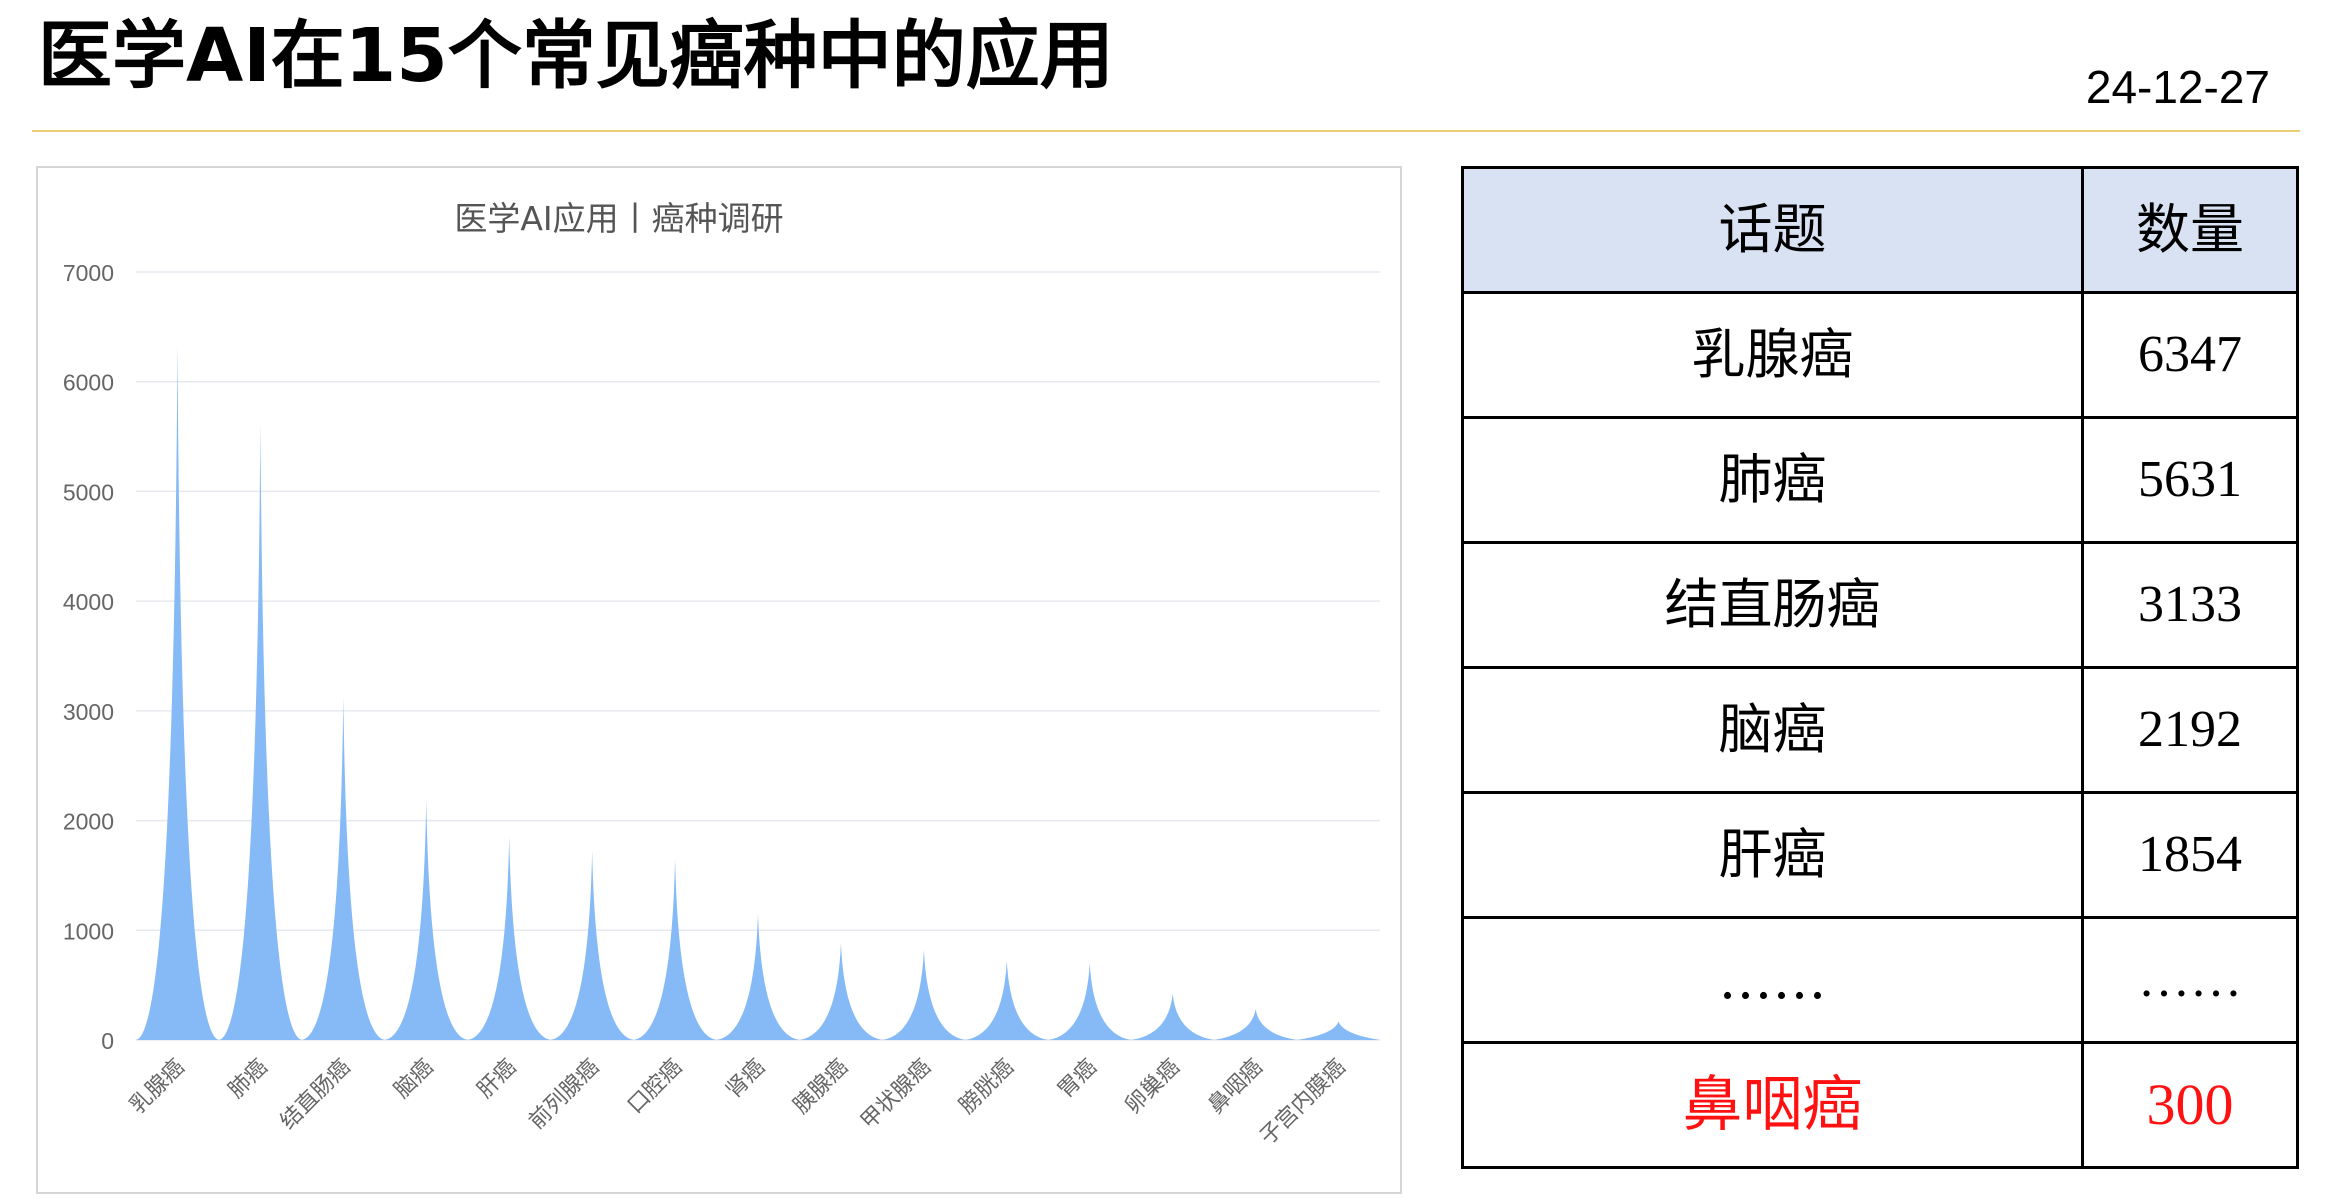 The width and height of the screenshot is (2326, 1204). What do you see at coordinates (157, 1087) in the screenshot?
I see `x-tick-label: 乳腺癌` at bounding box center [157, 1087].